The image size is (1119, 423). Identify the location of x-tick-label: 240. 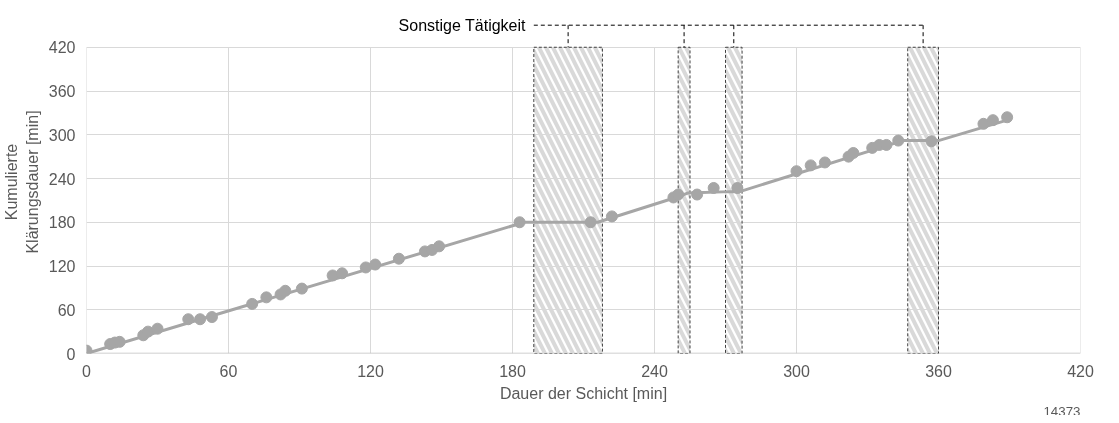
(654, 371).